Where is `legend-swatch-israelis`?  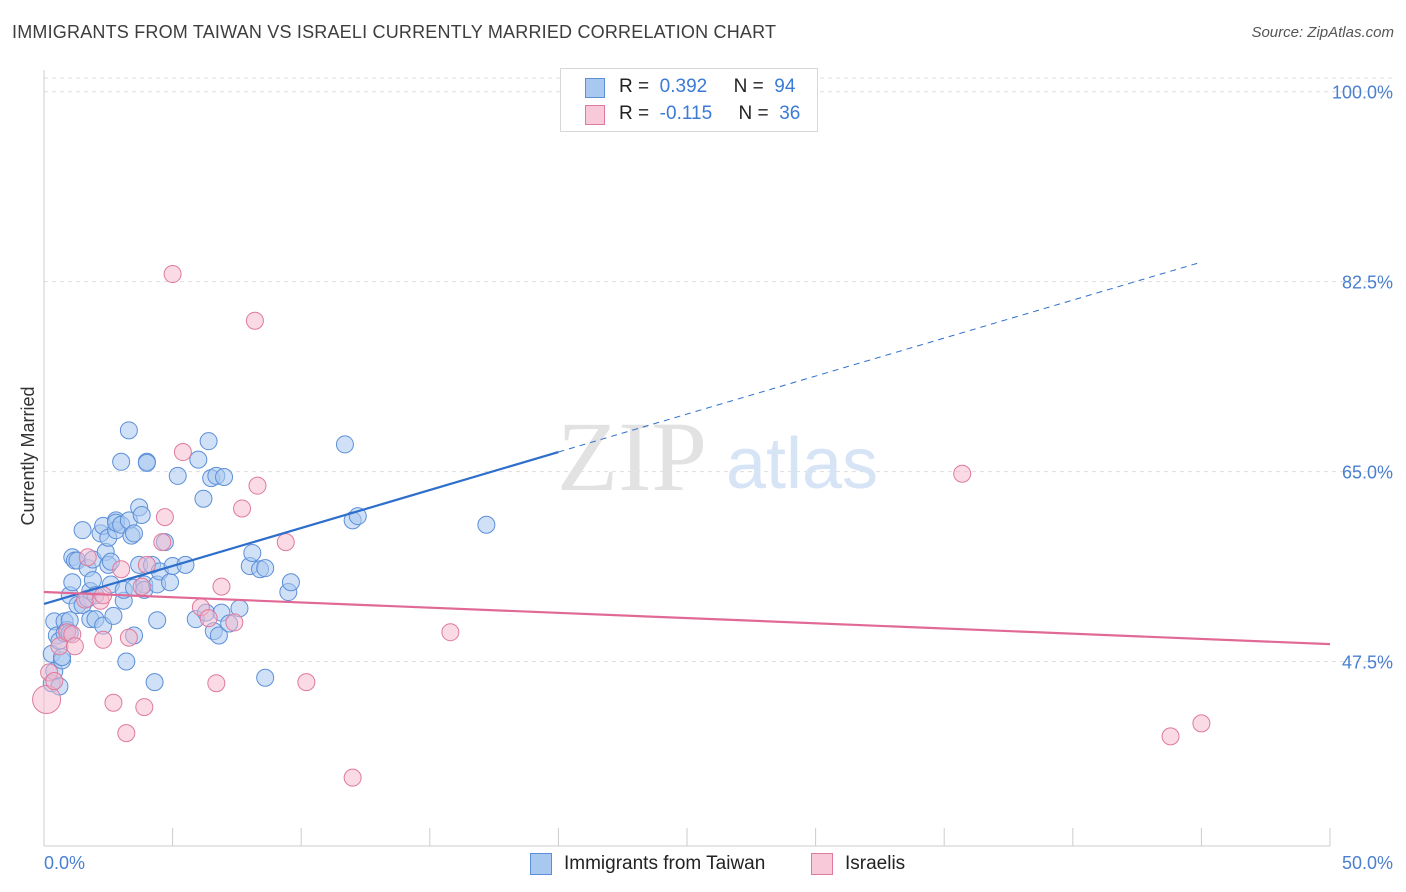 legend-swatch-israelis is located at coordinates (822, 864).